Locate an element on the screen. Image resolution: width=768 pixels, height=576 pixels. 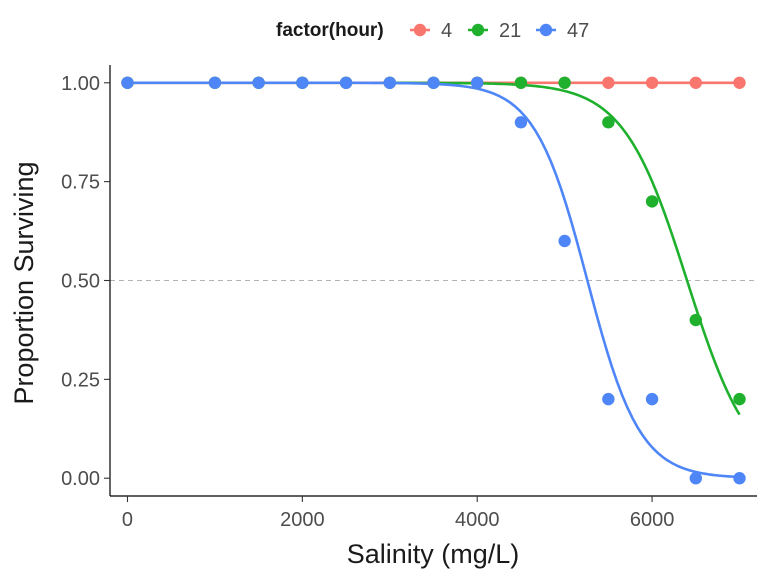
legend-label: 21 is located at coordinates (510, 31).